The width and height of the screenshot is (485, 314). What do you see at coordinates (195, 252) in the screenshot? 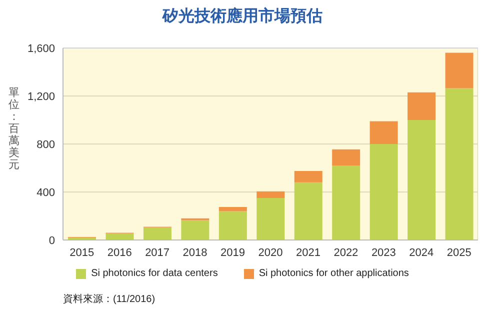
I see `x-tick-label: 2018` at bounding box center [195, 252].